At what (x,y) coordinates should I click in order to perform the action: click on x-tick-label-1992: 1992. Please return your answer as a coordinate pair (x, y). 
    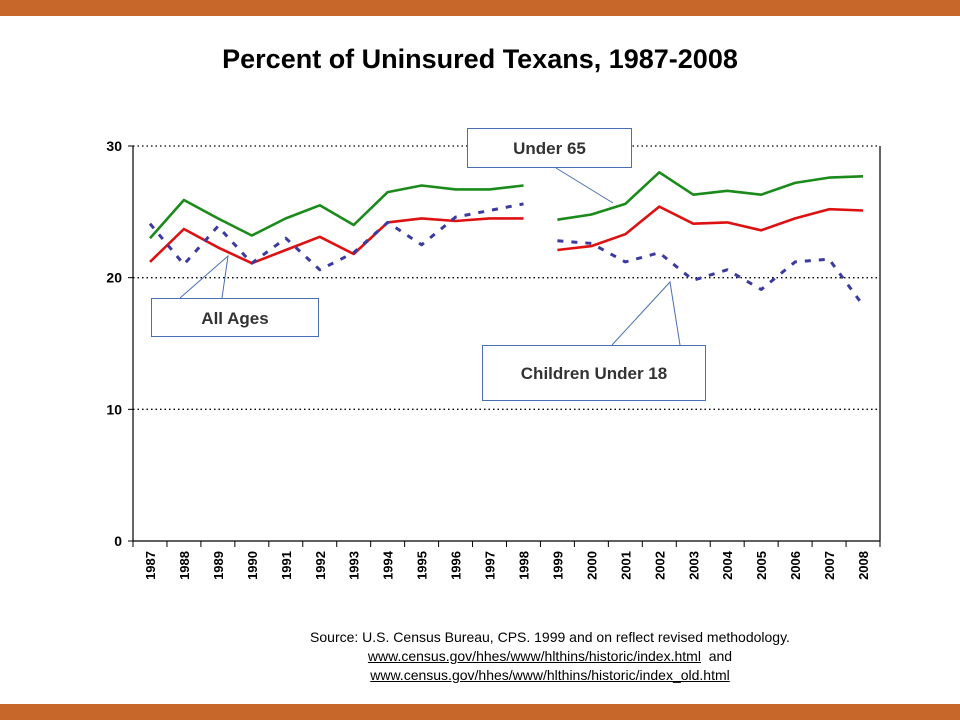
    Looking at the image, I should click on (320, 565).